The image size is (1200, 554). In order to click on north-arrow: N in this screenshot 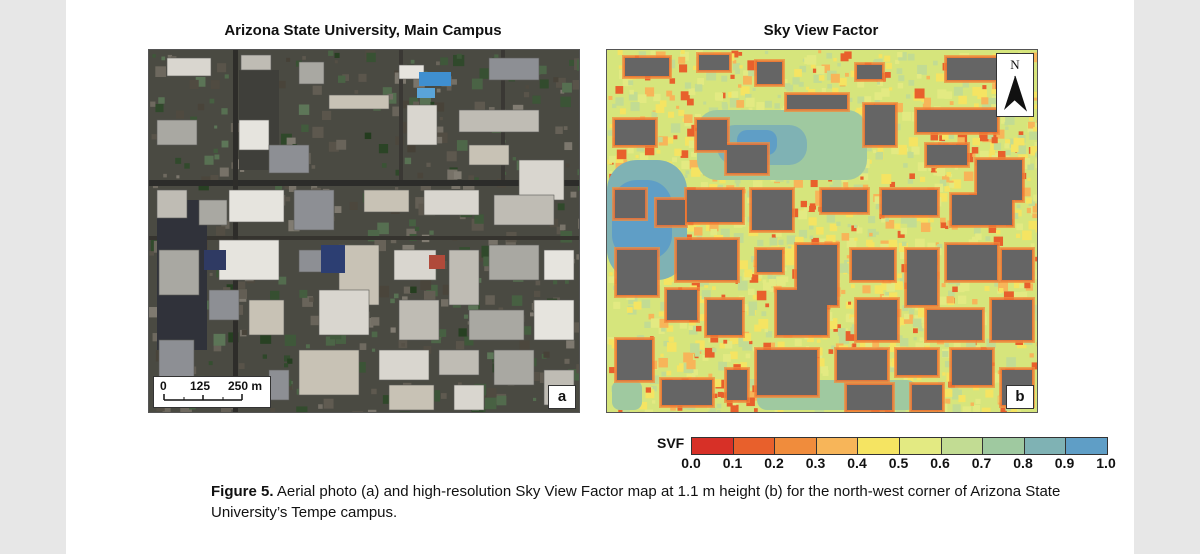, I will do `click(1015, 85)`.